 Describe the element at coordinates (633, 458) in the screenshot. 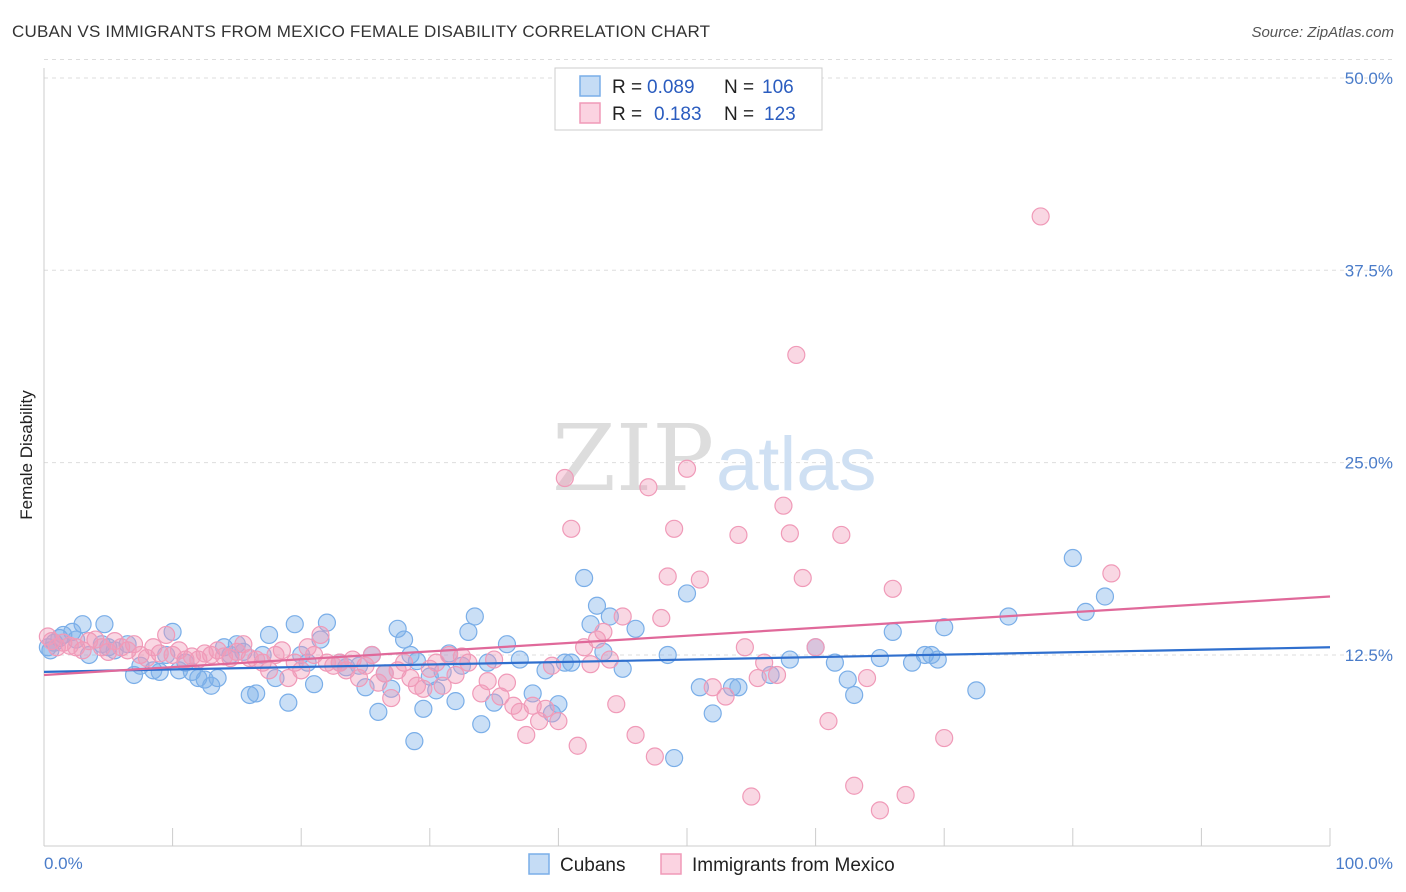

I see `watermark-zip: ZIP` at that location.